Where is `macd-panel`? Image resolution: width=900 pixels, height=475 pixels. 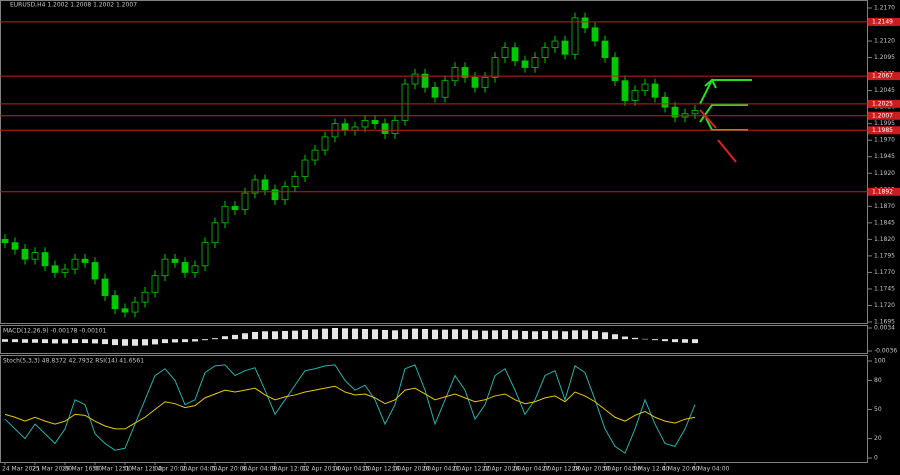
macd-panel is located at coordinates (434, 339).